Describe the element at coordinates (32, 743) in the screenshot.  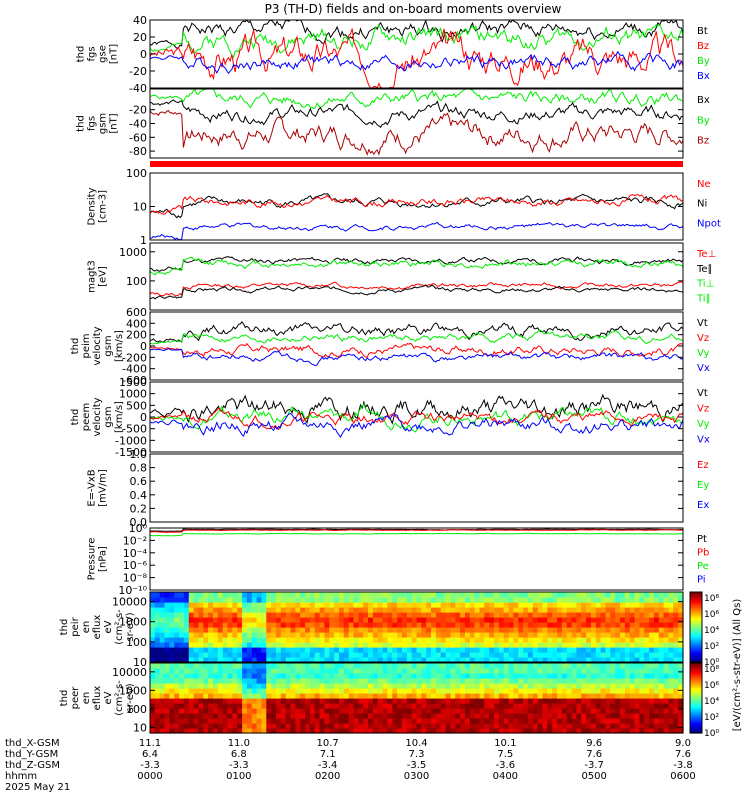
I see `x-axis-row-label: thd_X-GSM` at that location.